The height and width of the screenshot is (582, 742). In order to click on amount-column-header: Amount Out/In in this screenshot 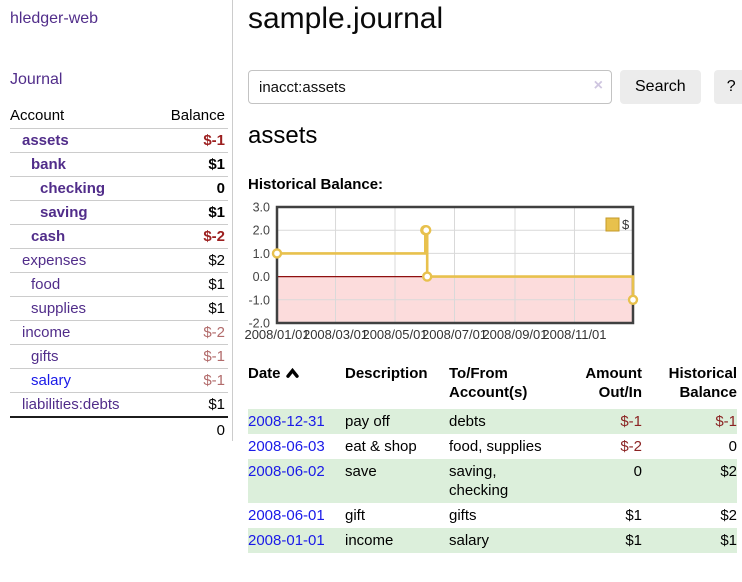, I will do `click(613, 383)`.